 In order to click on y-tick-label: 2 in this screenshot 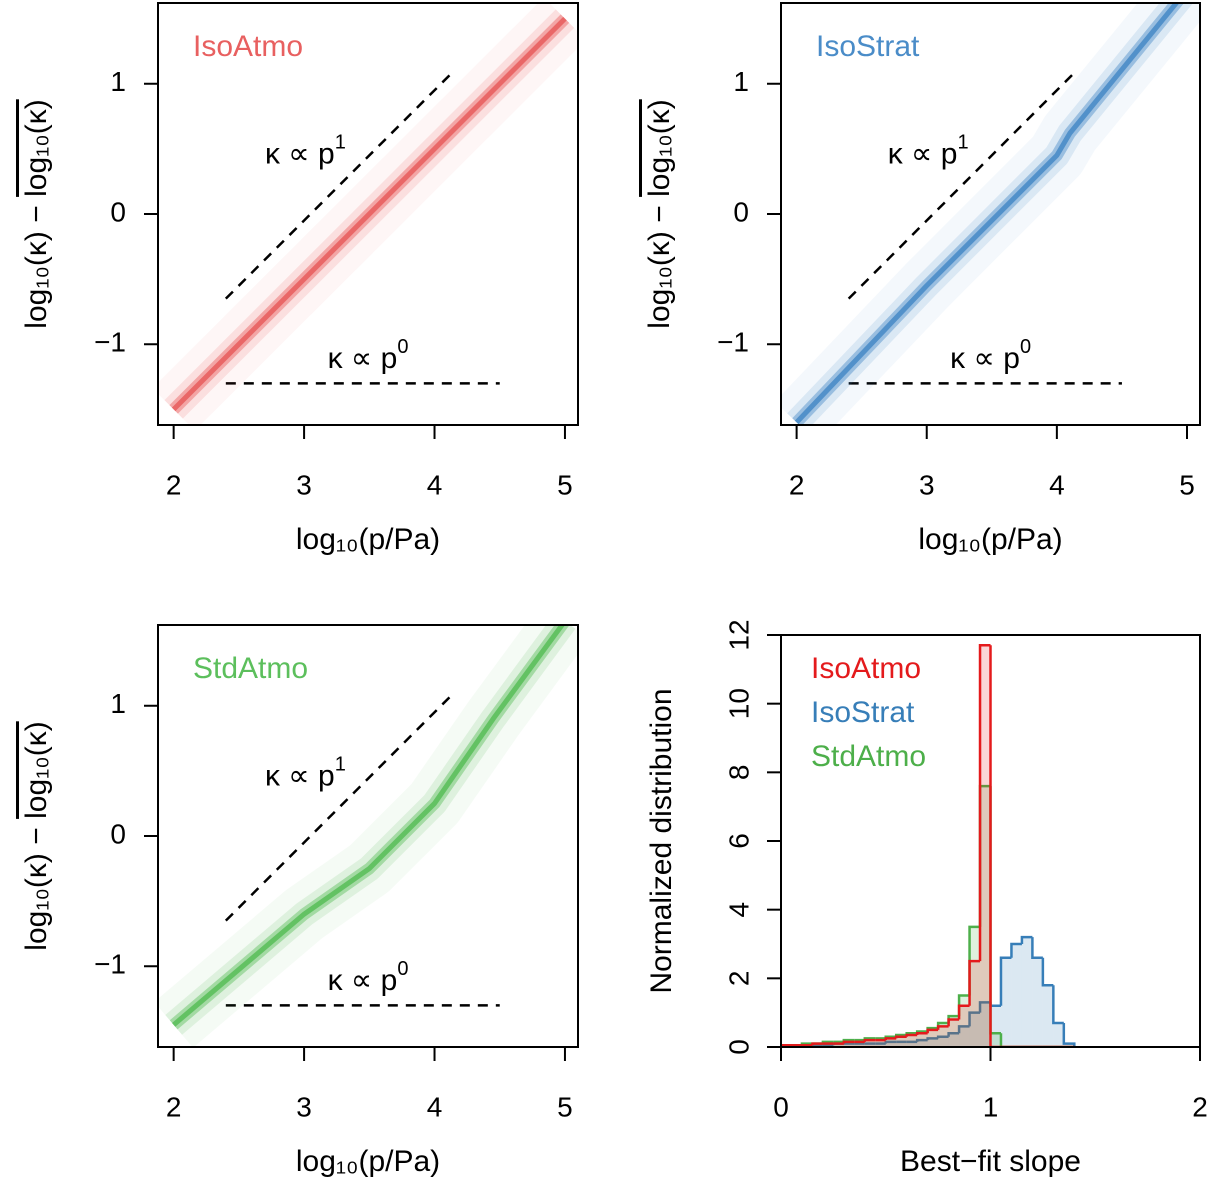, I will do `click(738, 979)`.